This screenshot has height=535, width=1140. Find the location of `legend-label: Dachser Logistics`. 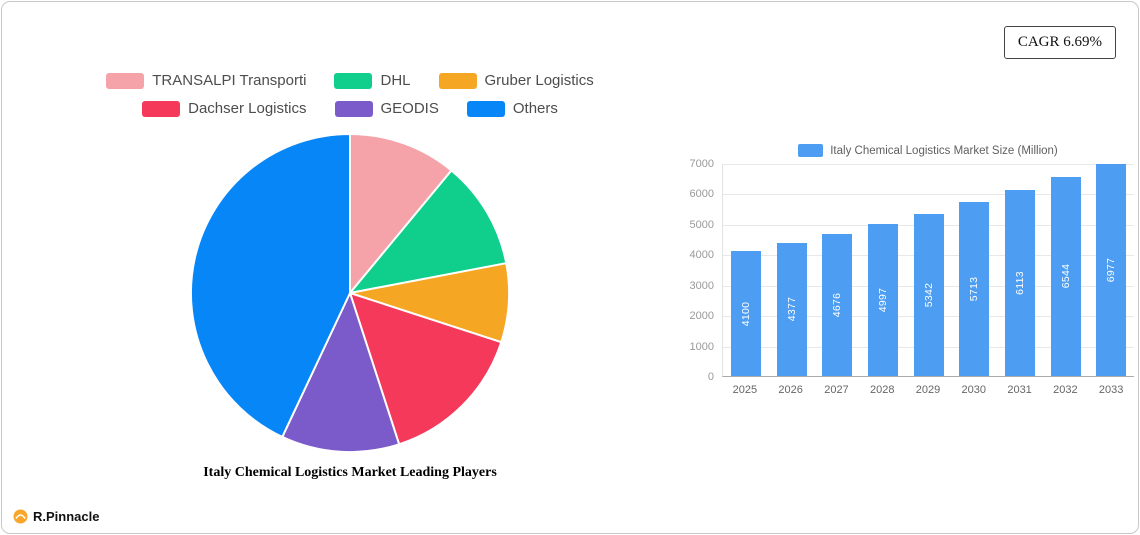

legend-label: Dachser Logistics is located at coordinates (247, 108).